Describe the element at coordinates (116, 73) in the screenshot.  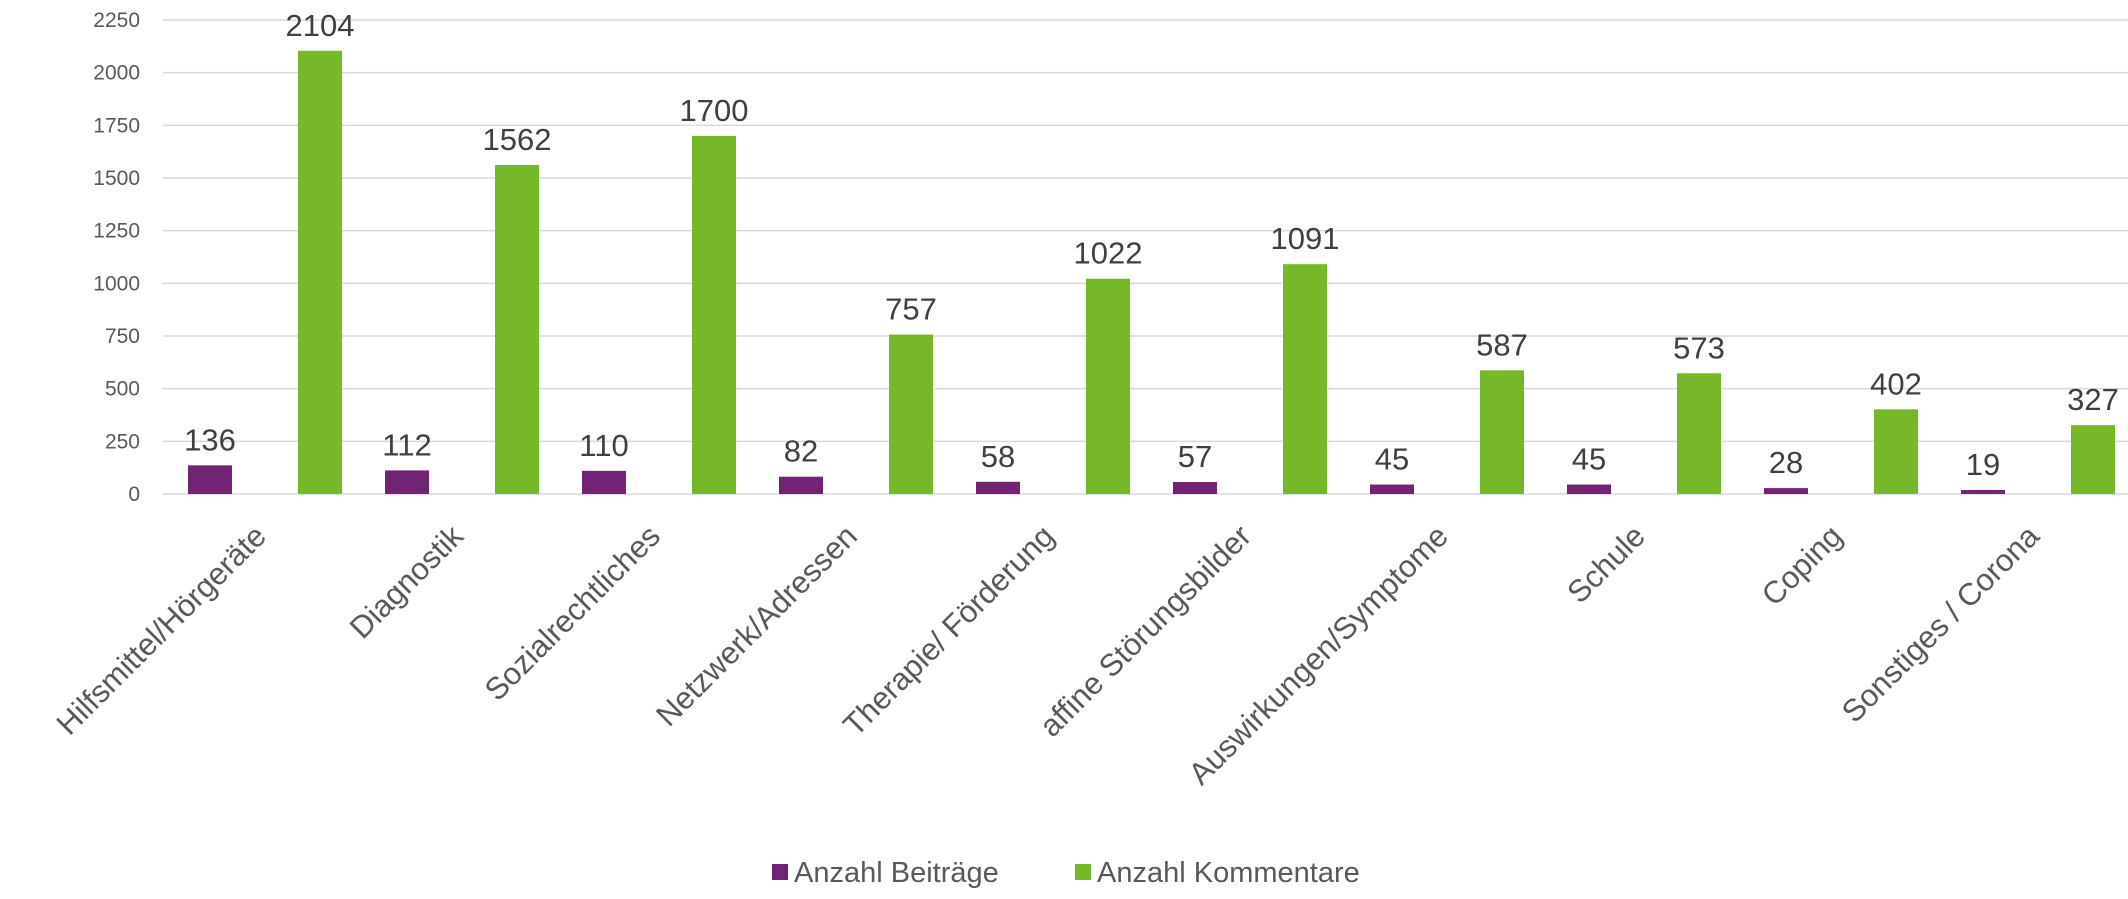
I see `y-tick-label: 2000` at that location.